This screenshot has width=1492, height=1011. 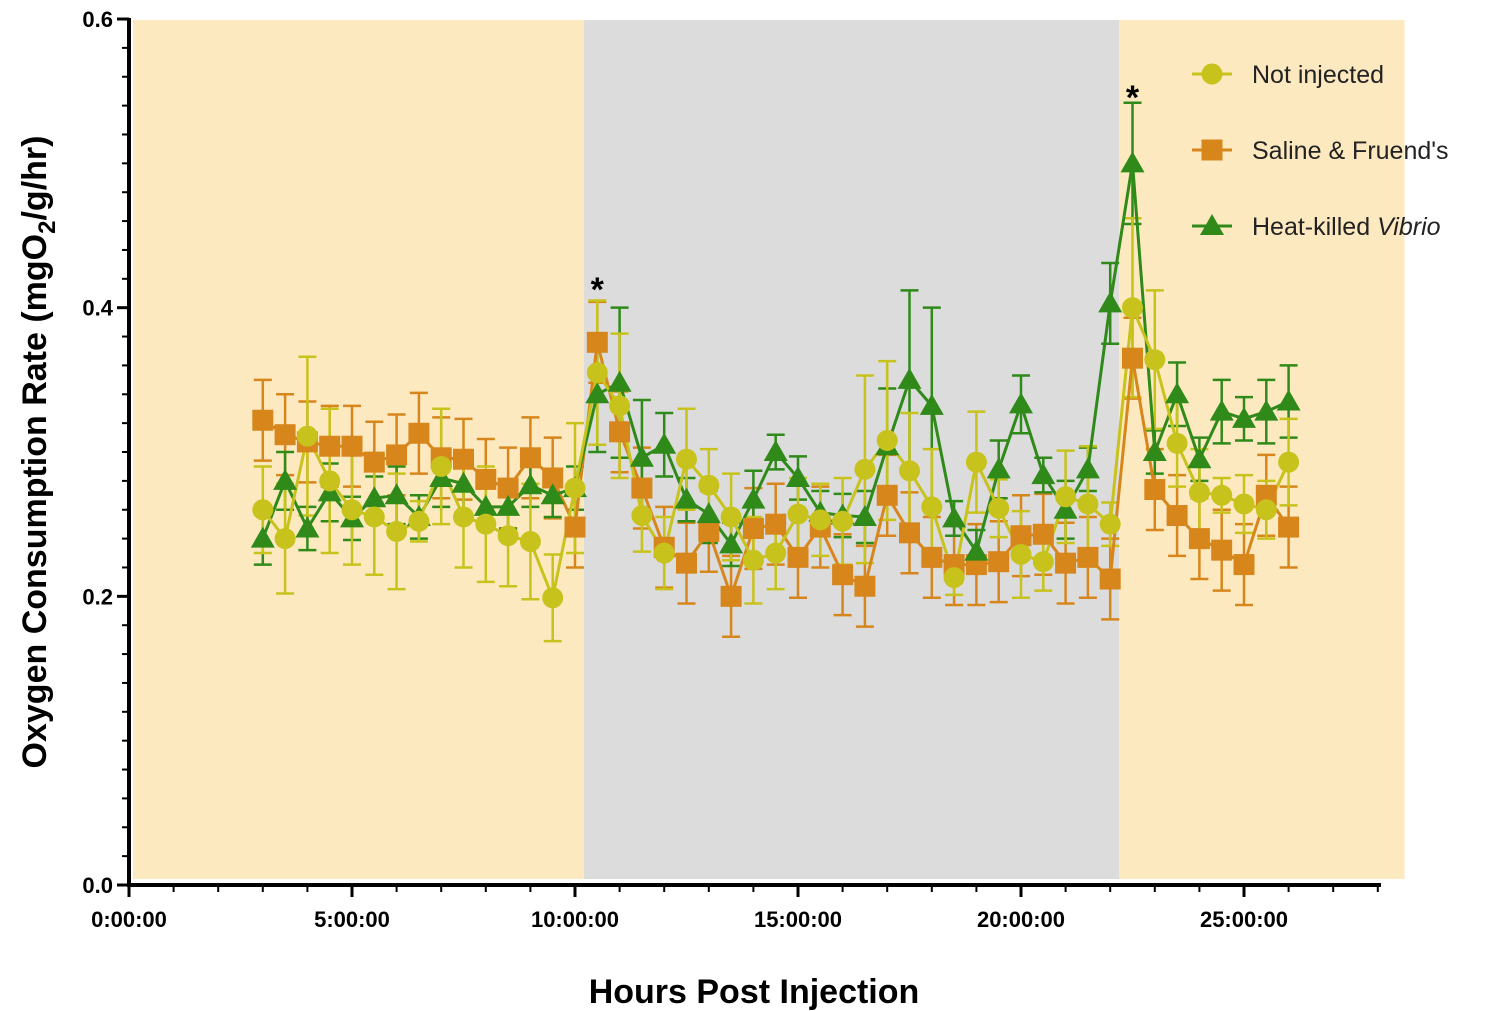 I want to click on legend-label: Heat-killed Vibrio, so click(x=1346, y=227).